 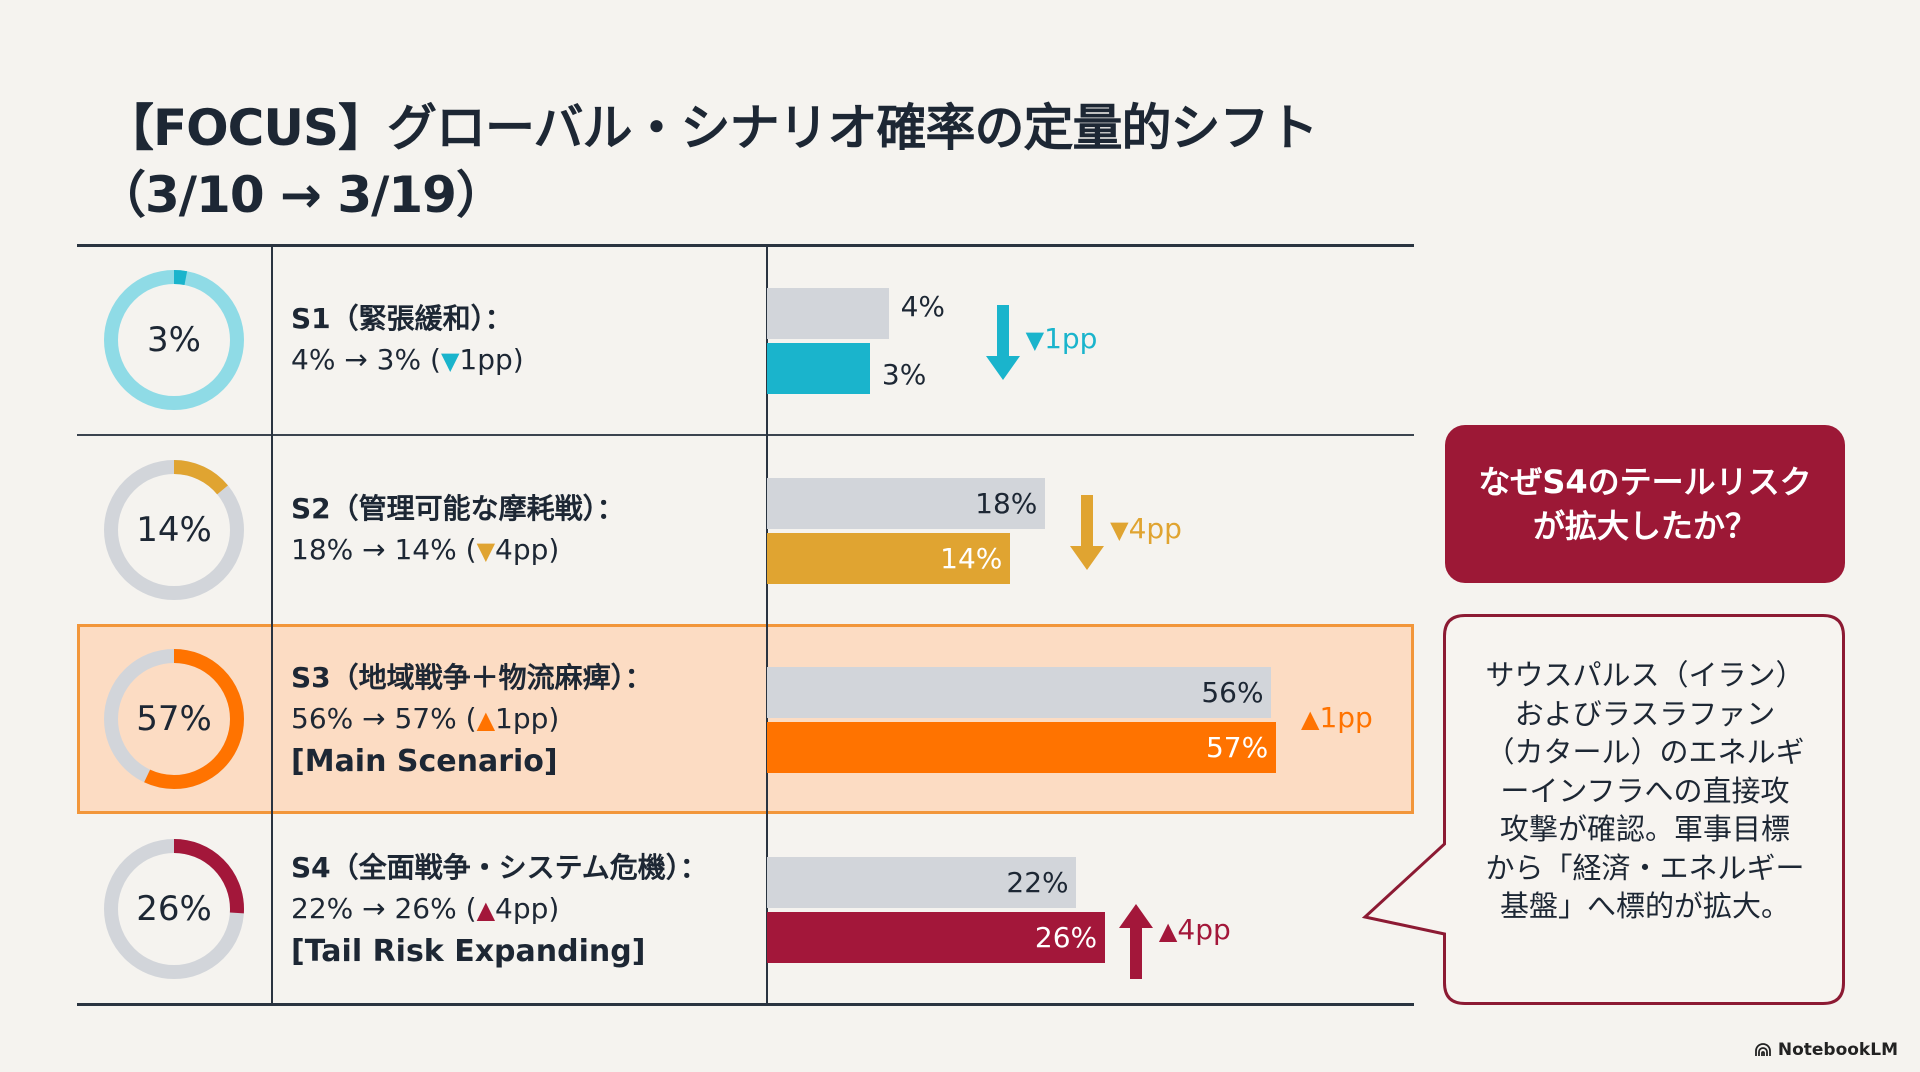 What do you see at coordinates (384, 908) in the screenshot?
I see `change-text: 22% → 26% (` at bounding box center [384, 908].